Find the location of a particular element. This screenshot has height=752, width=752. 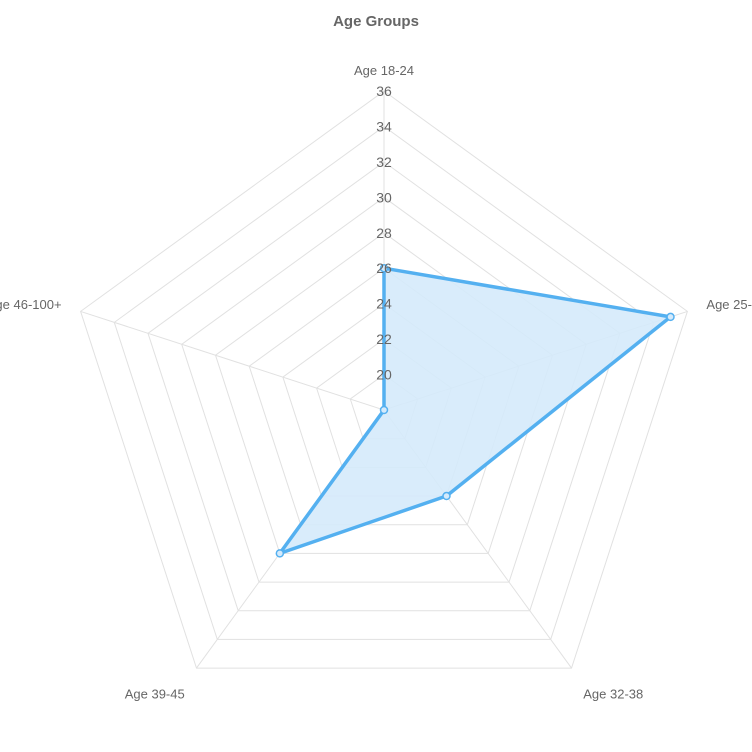

tick-label-4: 28 is located at coordinates (384, 233).